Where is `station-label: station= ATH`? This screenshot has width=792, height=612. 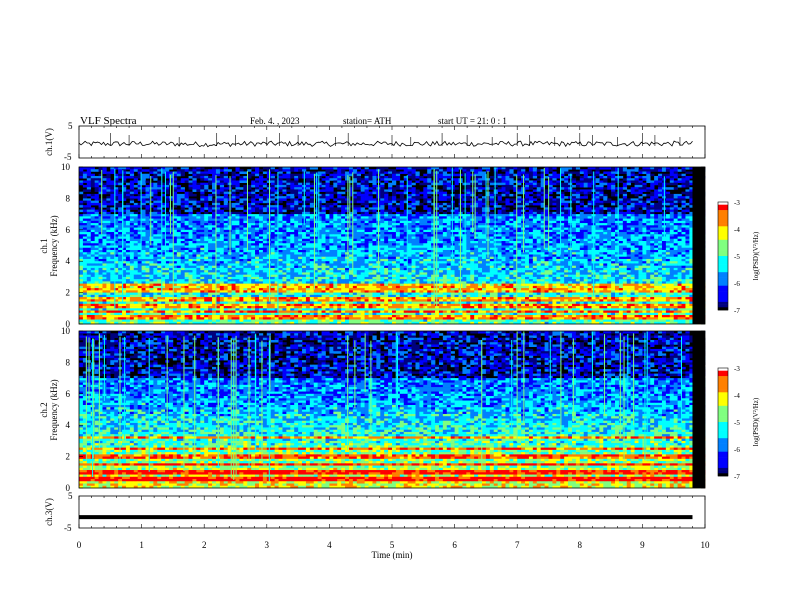 station-label: station= ATH is located at coordinates (367, 121).